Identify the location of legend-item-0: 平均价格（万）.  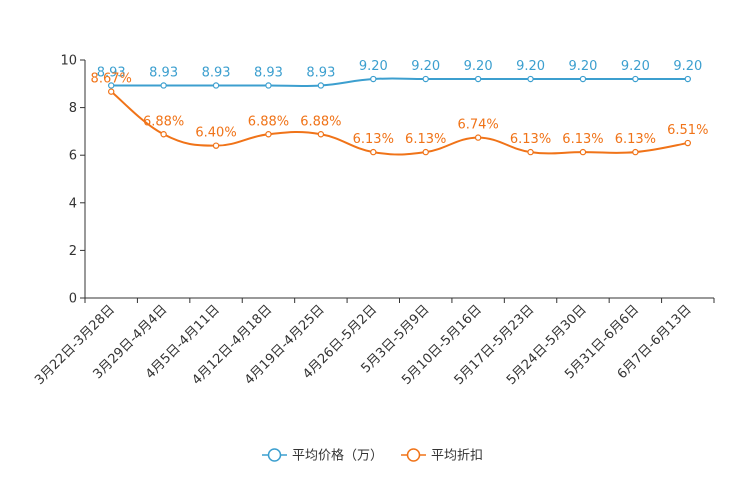
(322, 456).